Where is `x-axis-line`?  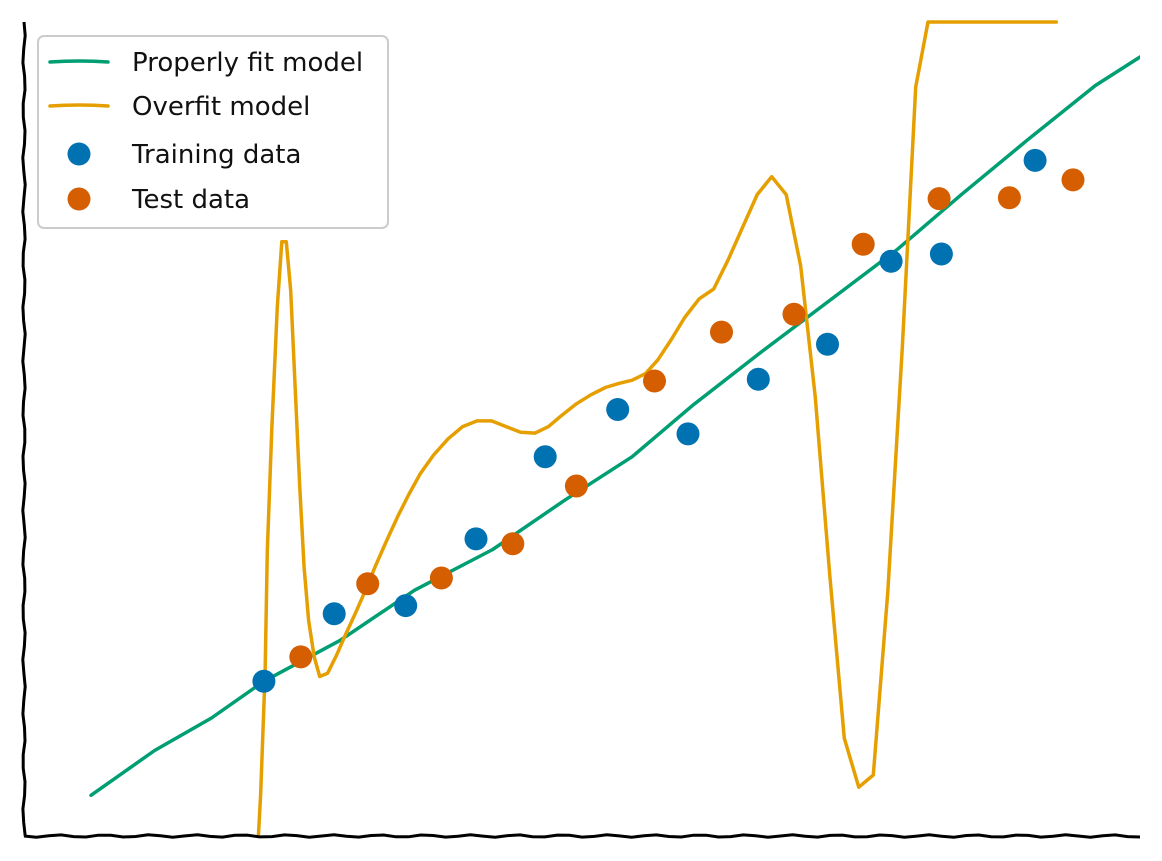 x-axis-line is located at coordinates (582, 836).